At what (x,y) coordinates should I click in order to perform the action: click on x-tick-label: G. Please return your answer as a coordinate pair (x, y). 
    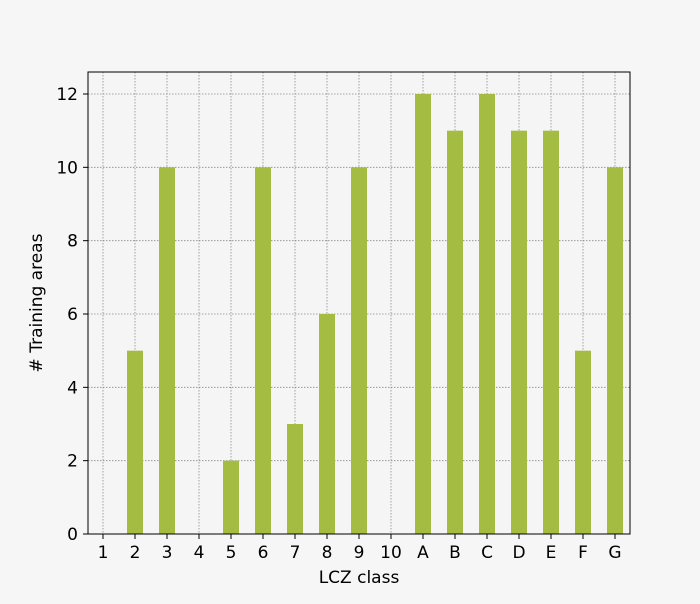
    Looking at the image, I should click on (614, 553).